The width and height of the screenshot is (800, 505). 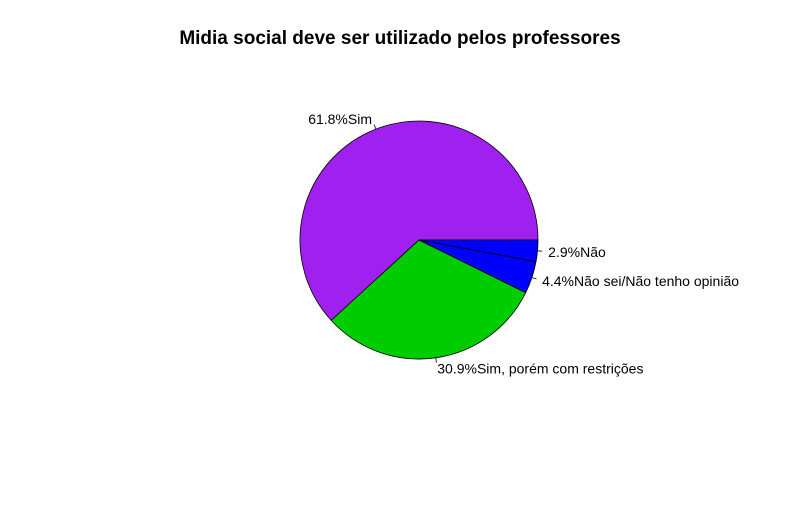 I want to click on label-tick-61-8-sim, so click(x=375, y=127).